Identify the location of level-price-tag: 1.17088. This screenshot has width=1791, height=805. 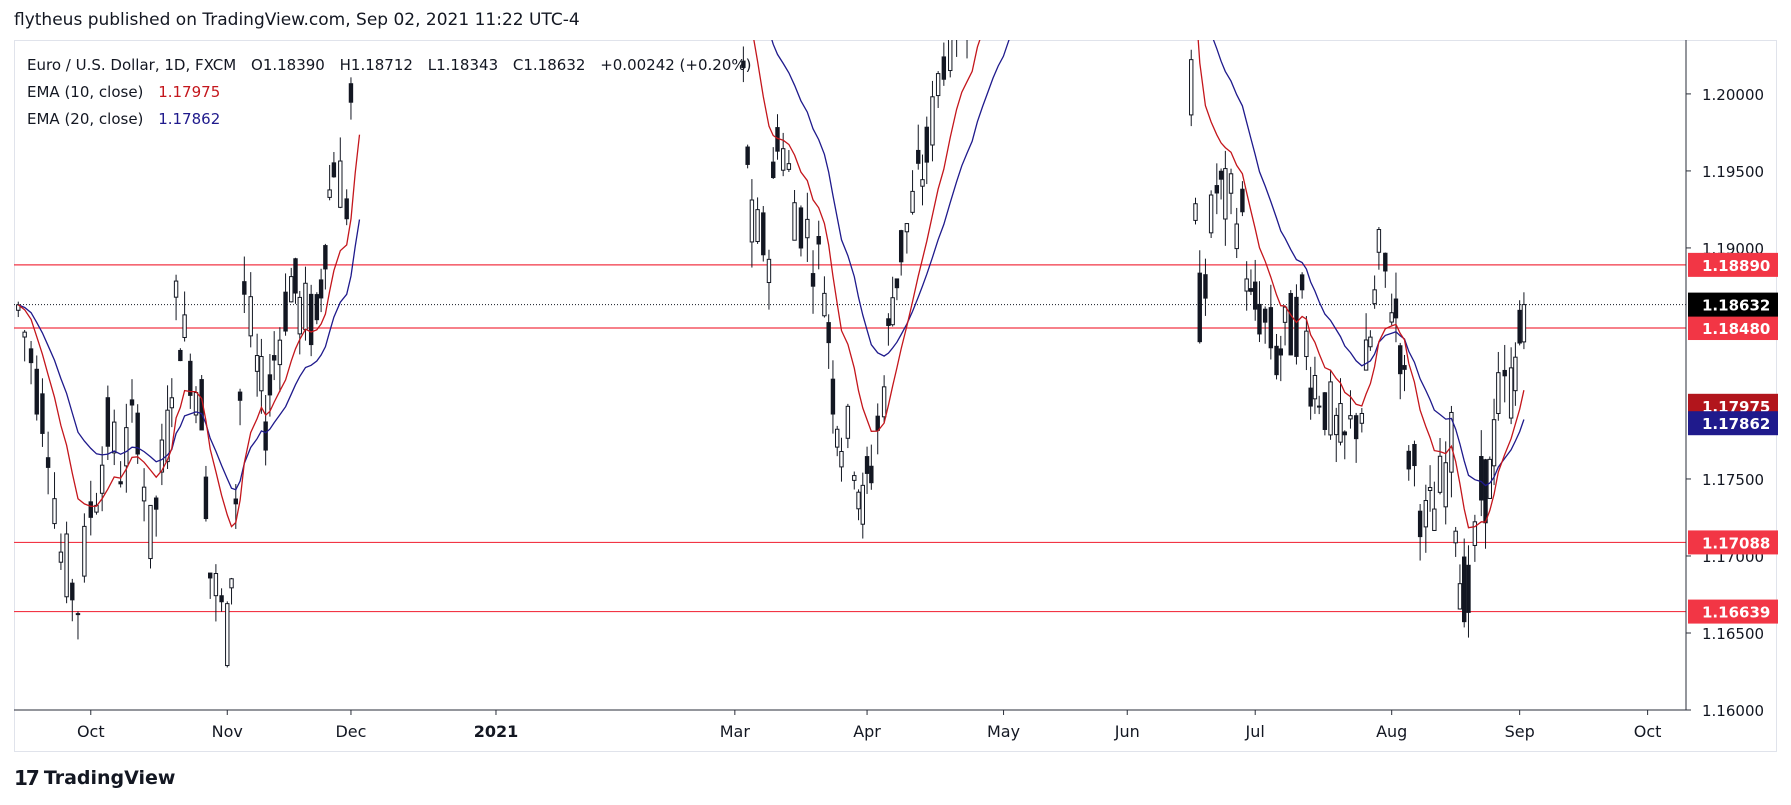
(1736, 543).